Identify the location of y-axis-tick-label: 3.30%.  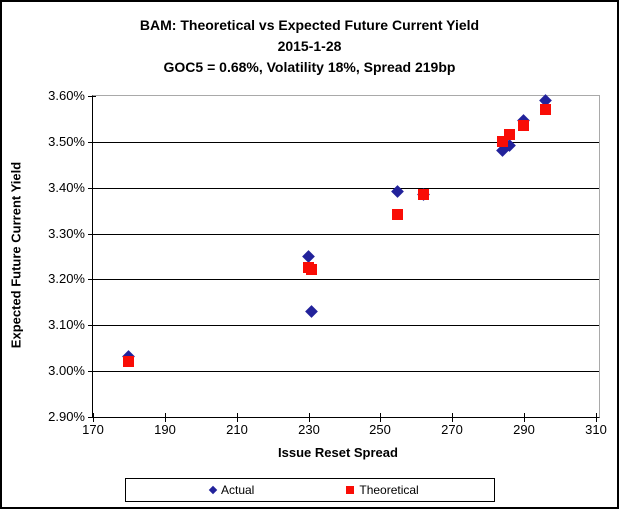
(66, 233).